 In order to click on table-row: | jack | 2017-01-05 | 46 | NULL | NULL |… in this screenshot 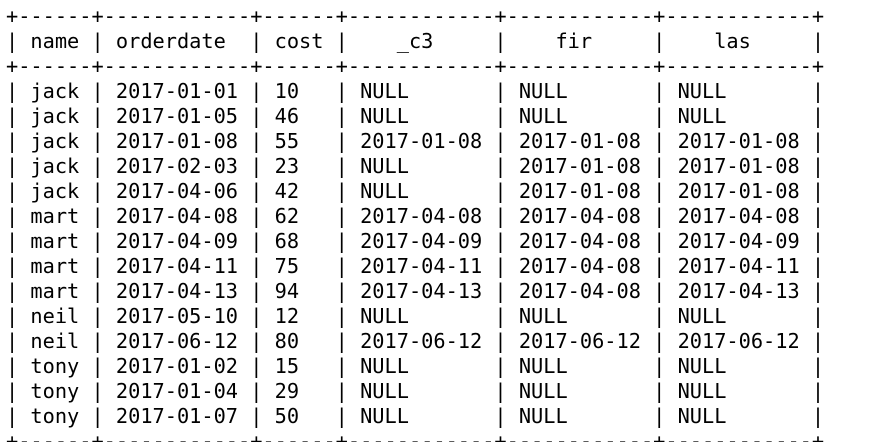, I will do `click(415, 116)`.